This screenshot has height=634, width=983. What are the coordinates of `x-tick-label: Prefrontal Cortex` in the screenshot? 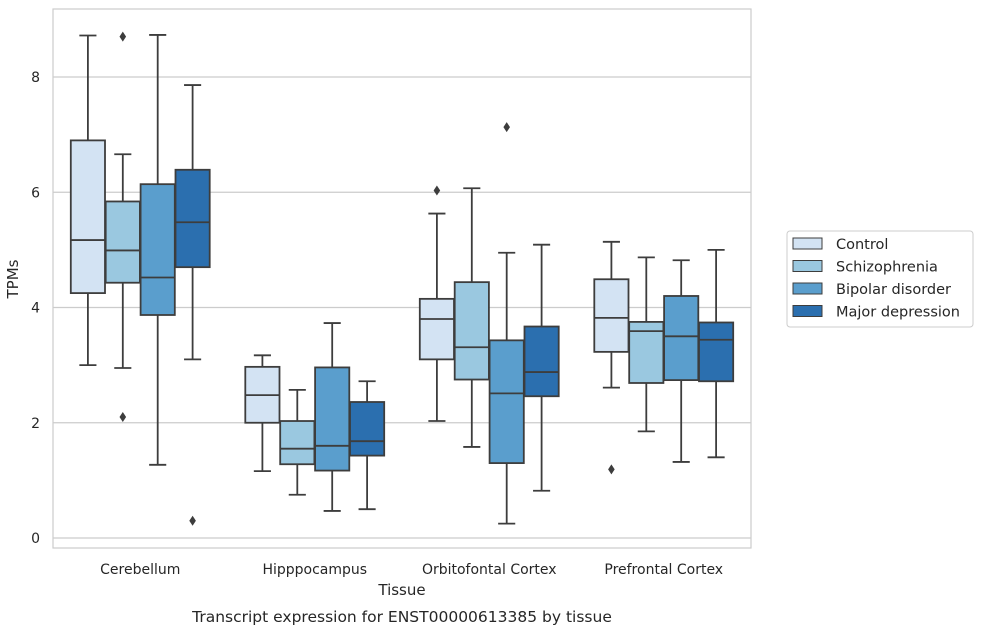 It's located at (663, 570).